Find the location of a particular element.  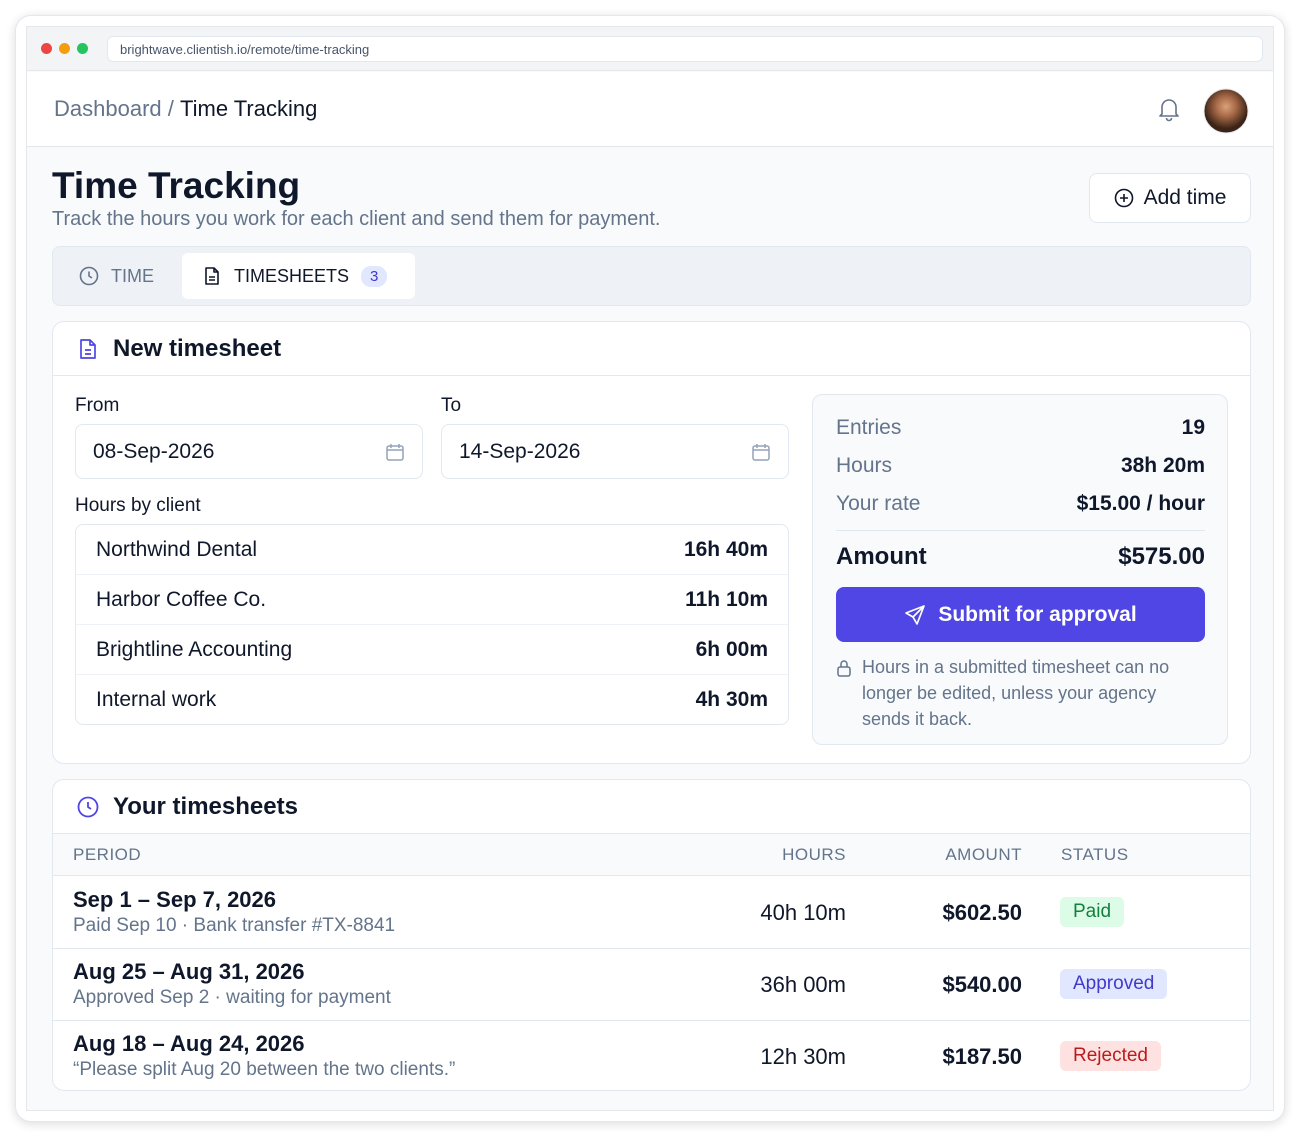

to-label: To is located at coordinates (451, 405).